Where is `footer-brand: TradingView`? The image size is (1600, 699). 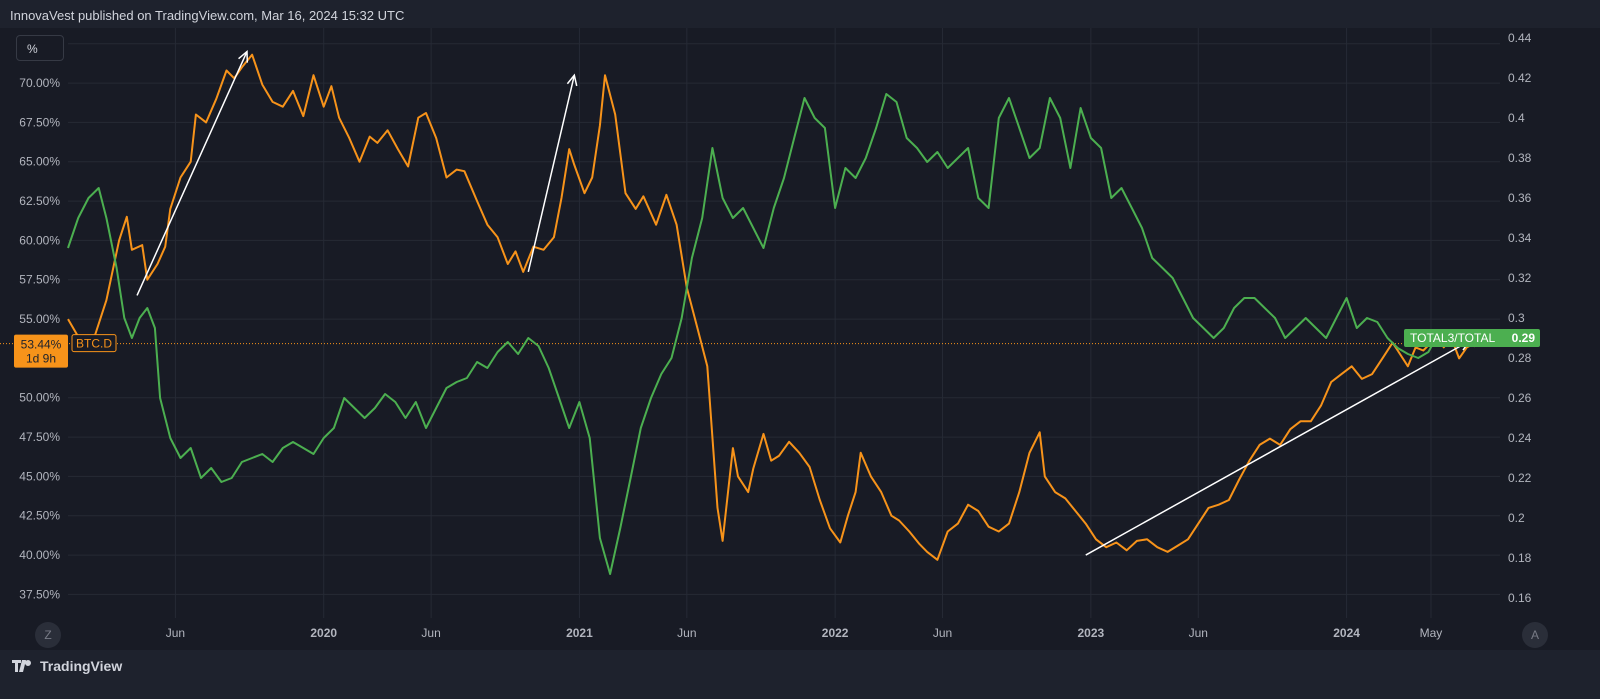 footer-brand: TradingView is located at coordinates (81, 666).